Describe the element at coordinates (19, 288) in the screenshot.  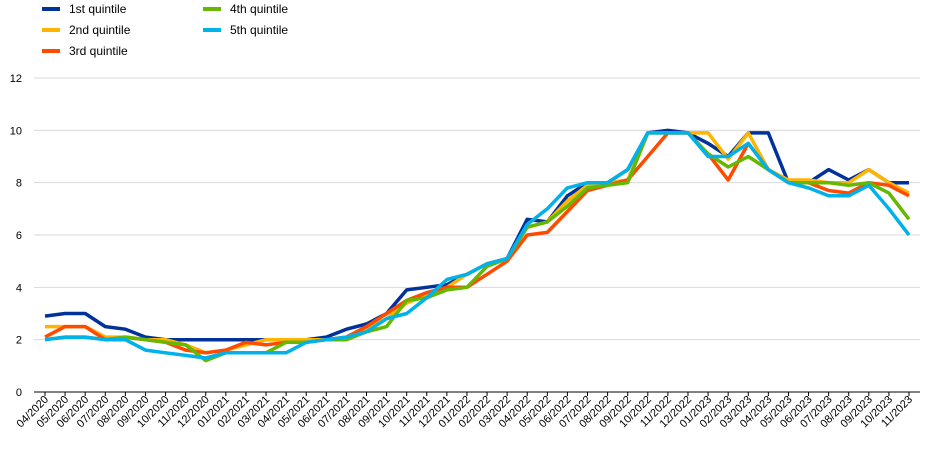
I see `y-tick-label: 4` at that location.